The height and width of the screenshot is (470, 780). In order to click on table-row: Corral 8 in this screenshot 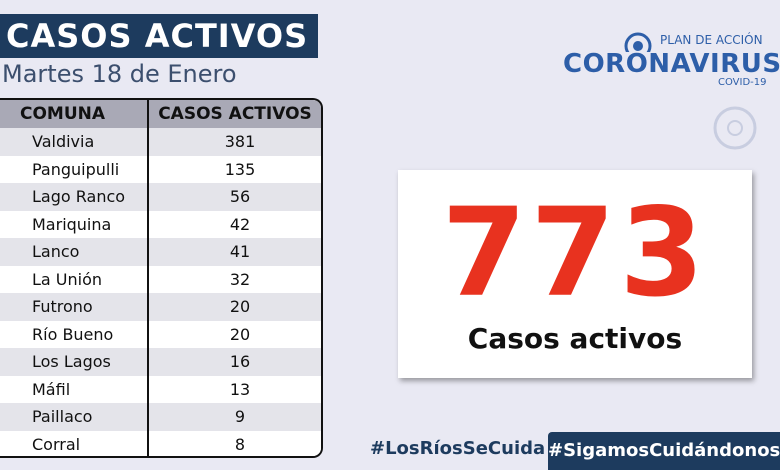, I will do `click(160, 443)`.